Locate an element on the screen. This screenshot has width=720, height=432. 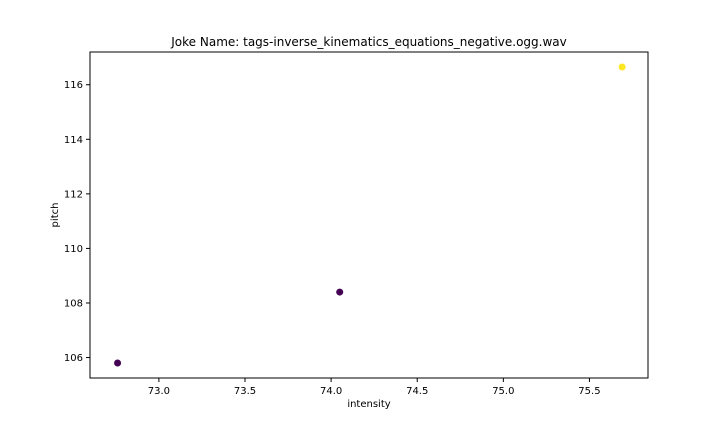
y-tick-label: 106 is located at coordinates (73, 358).